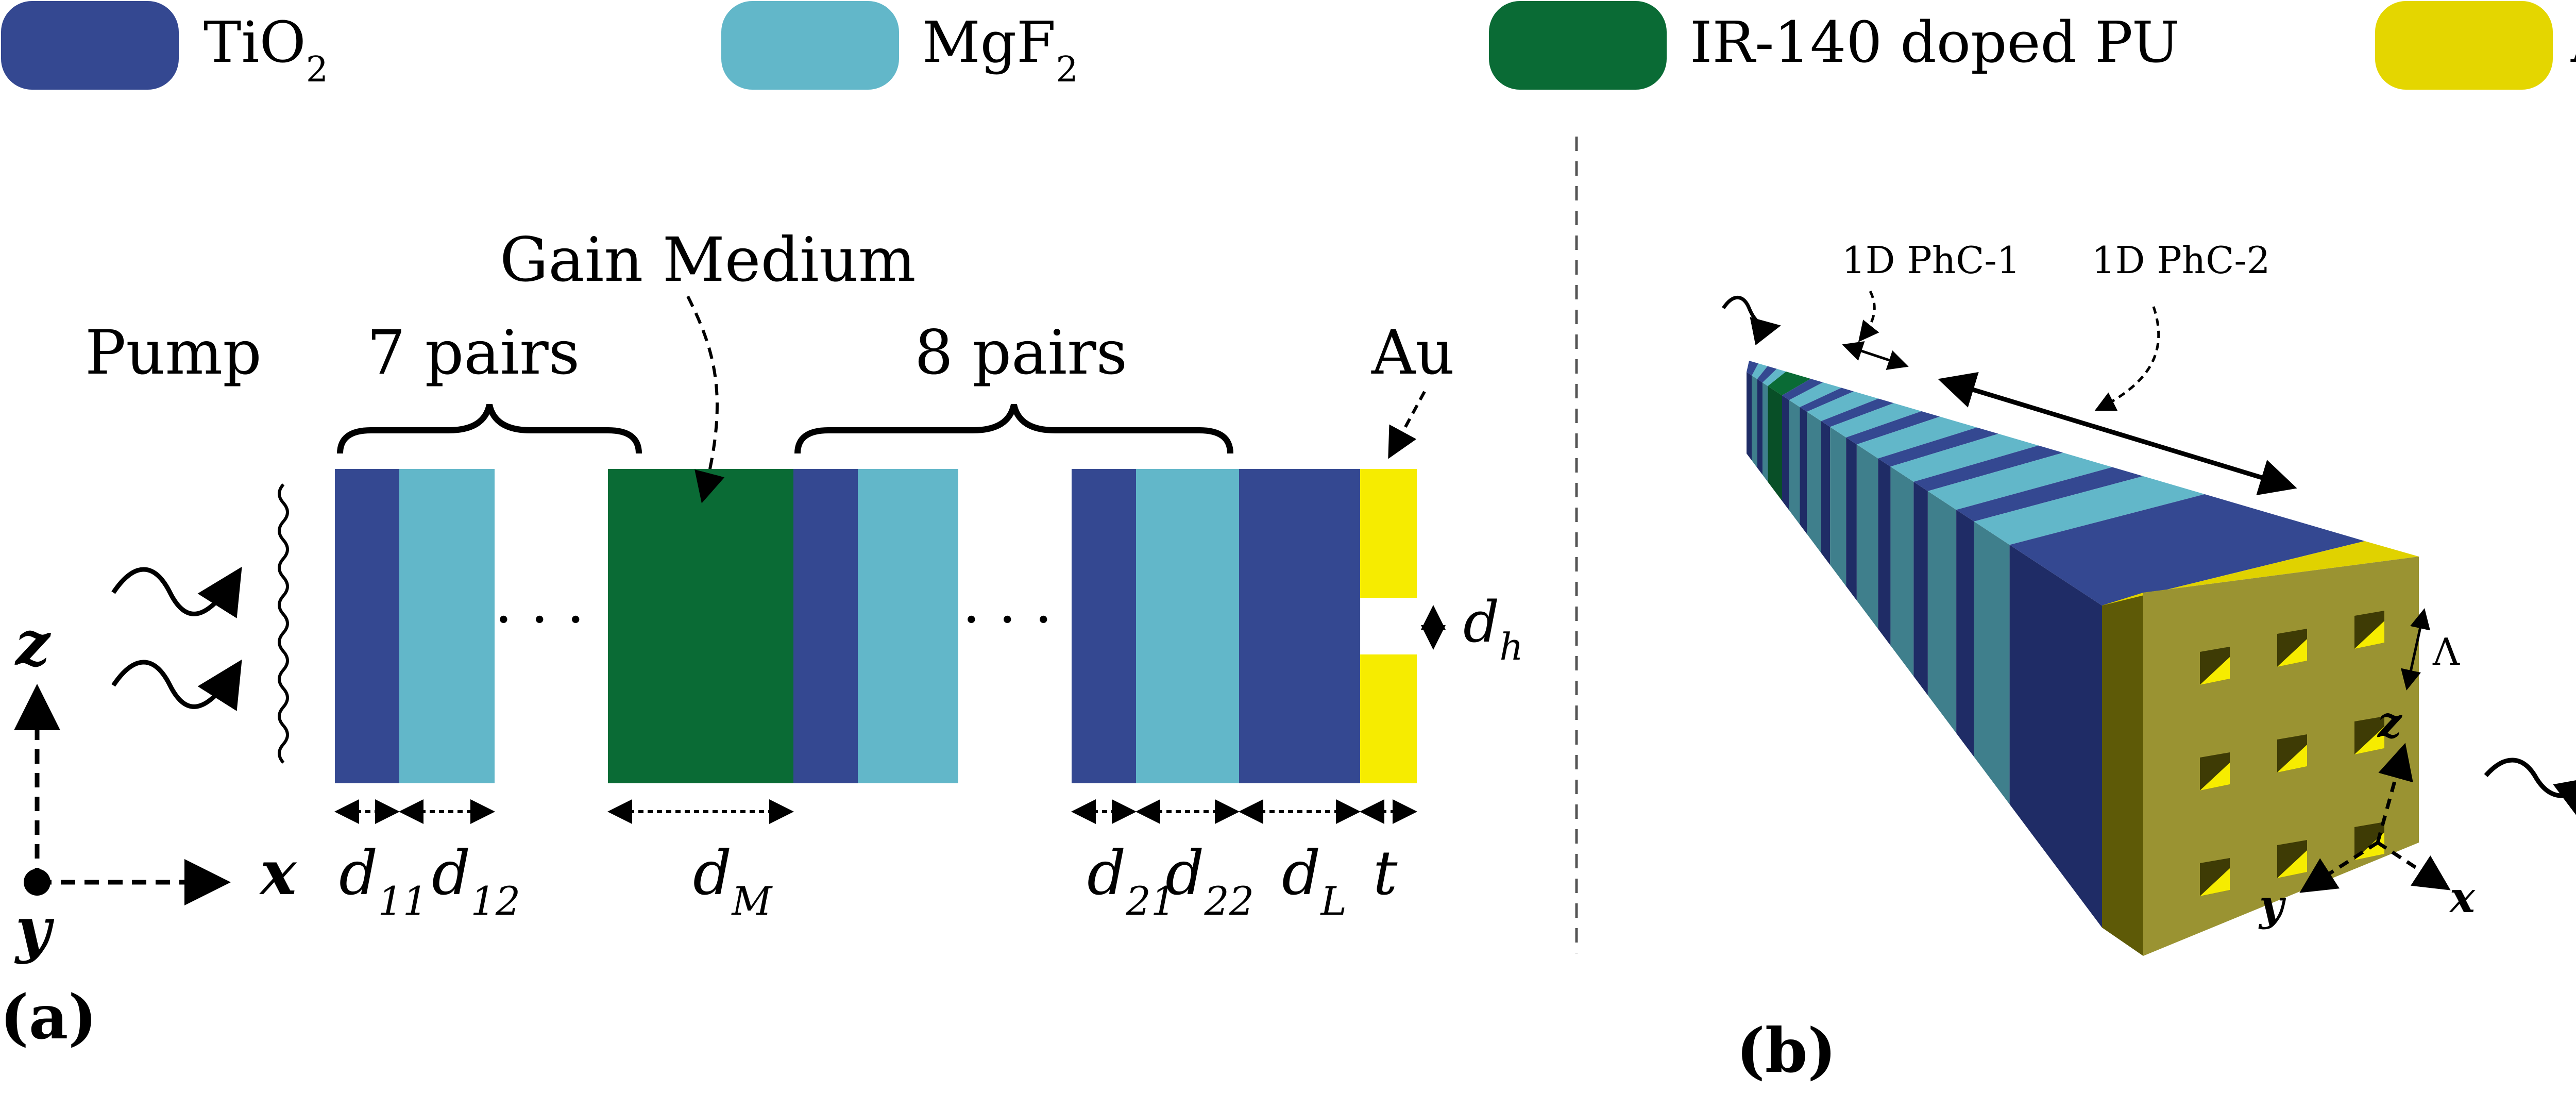  Describe the element at coordinates (2375, 818) in the screenshot. I see `axes-b` at that location.